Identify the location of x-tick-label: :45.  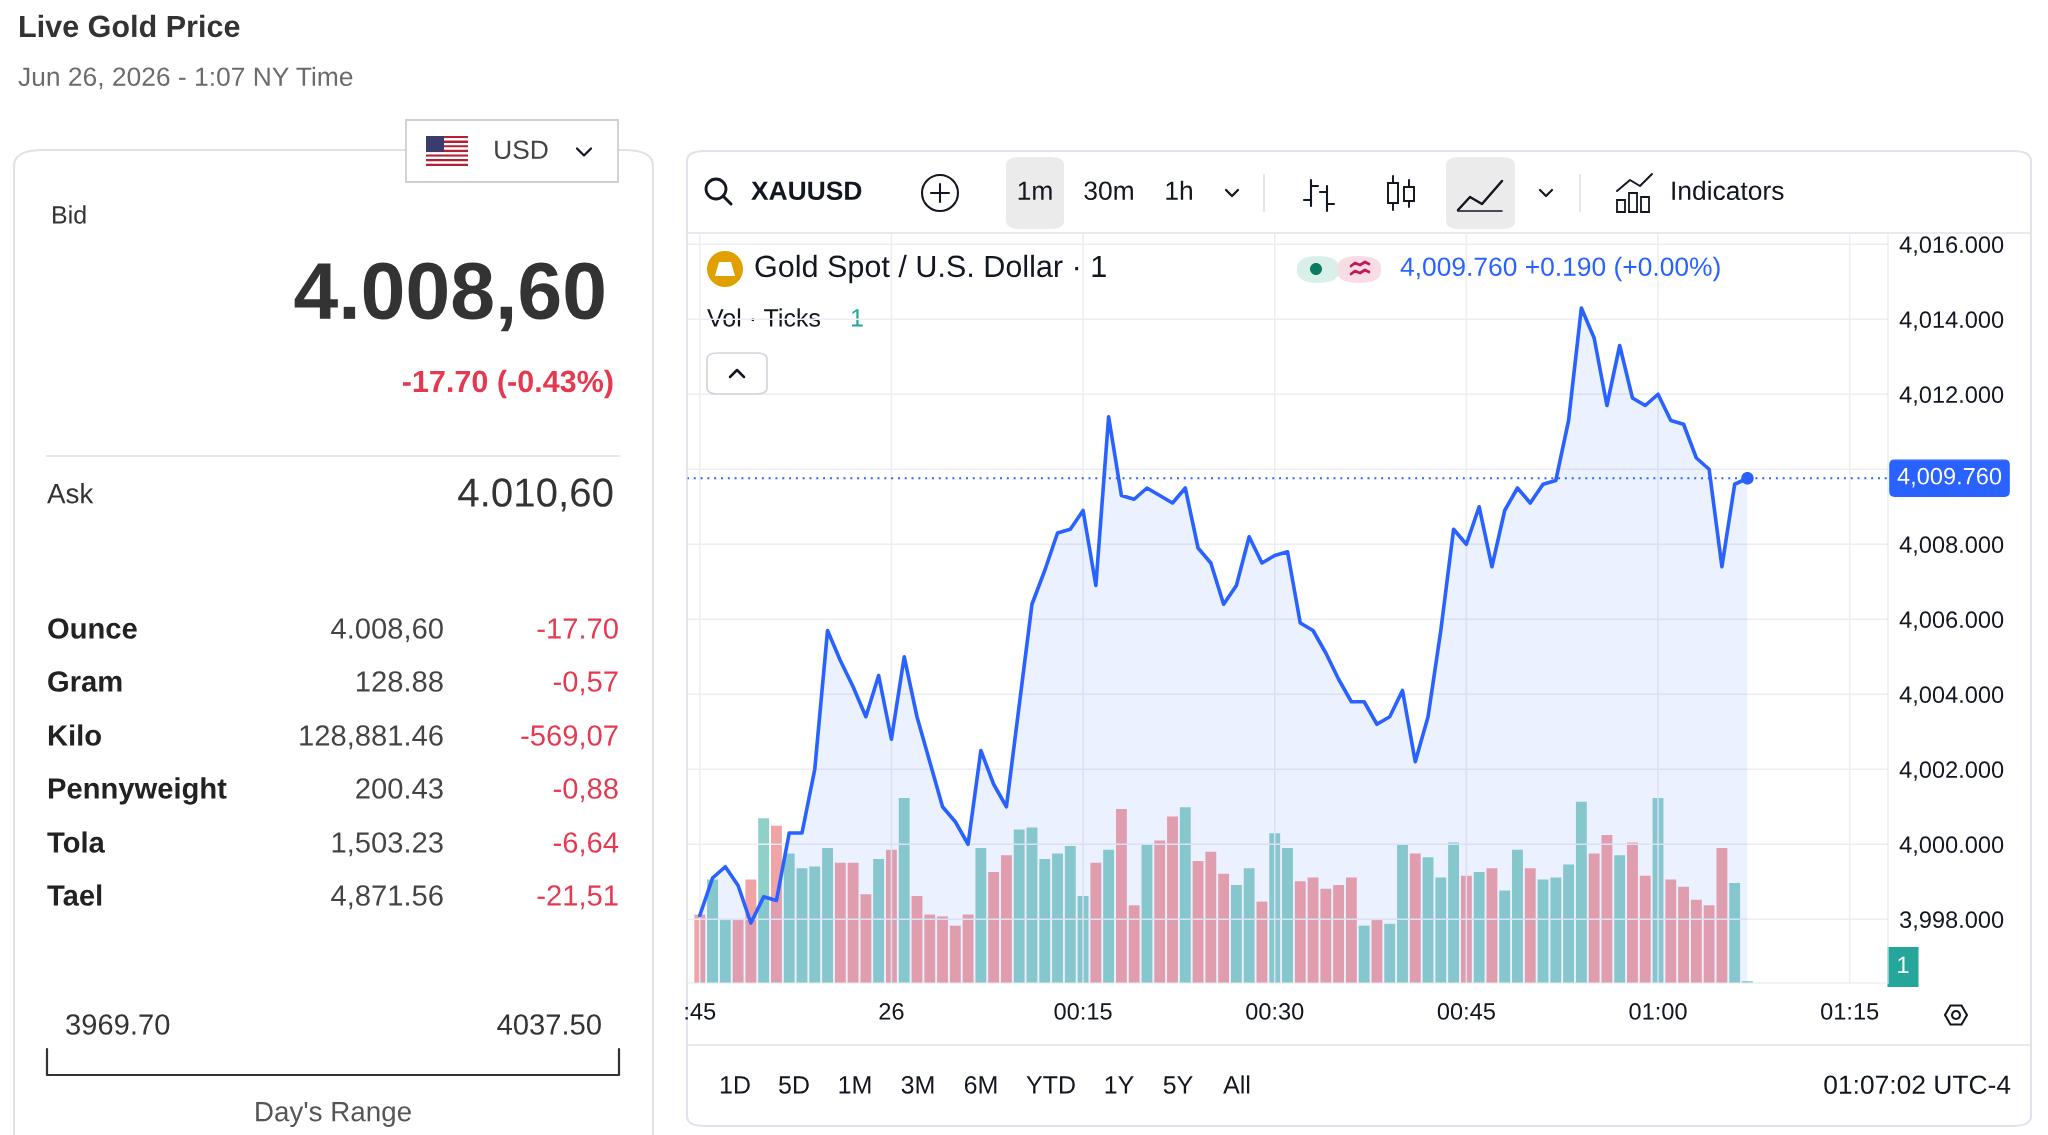
(700, 1011).